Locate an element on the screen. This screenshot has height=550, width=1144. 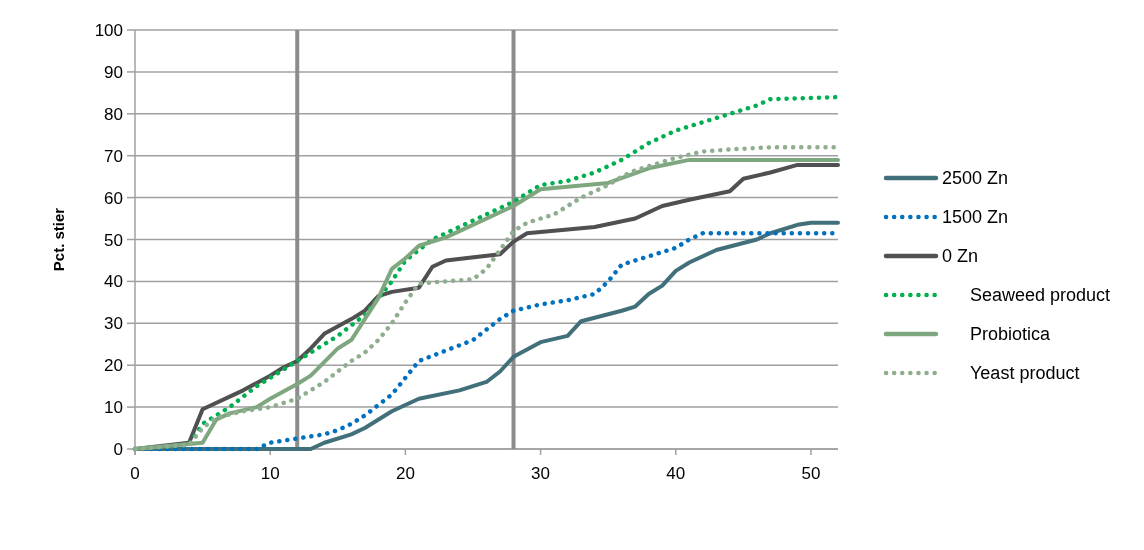
x-tick-label: 10 is located at coordinates (270, 473).